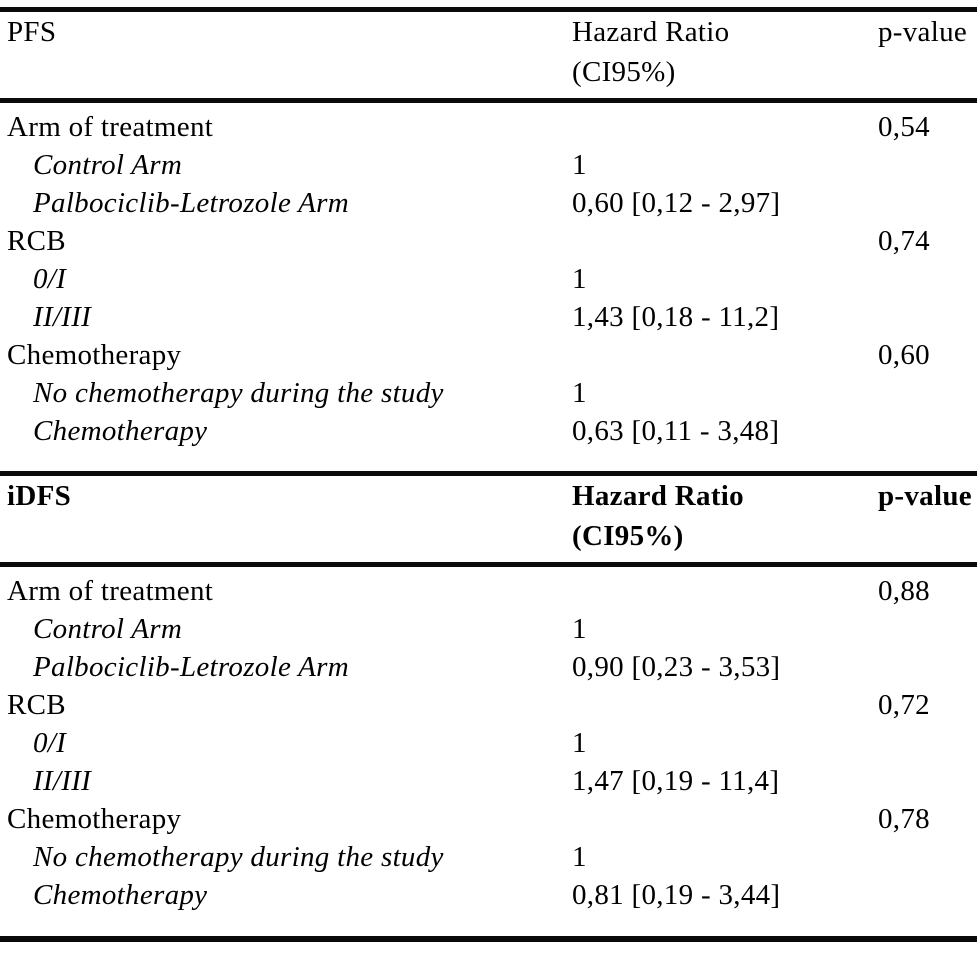 This screenshot has width=977, height=953. What do you see at coordinates (488, 317) in the screenshot?
I see `table-row: II/III 1,43 [0,18 - 11,2]` at bounding box center [488, 317].